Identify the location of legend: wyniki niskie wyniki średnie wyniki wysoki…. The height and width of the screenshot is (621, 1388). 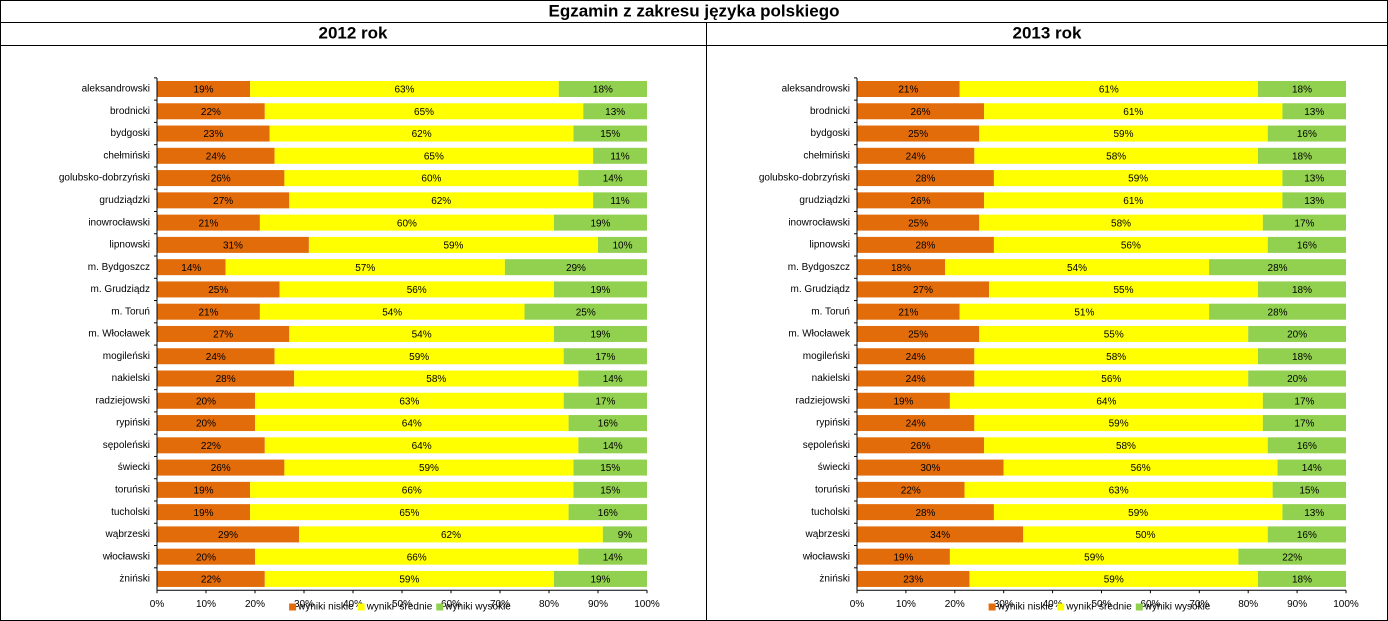
(1099, 607).